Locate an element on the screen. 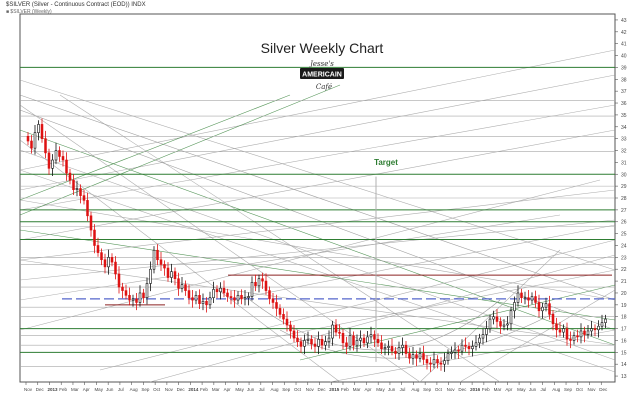 The height and width of the screenshot is (401, 640). x-tick-label-13: Dec is located at coordinates (181, 389).